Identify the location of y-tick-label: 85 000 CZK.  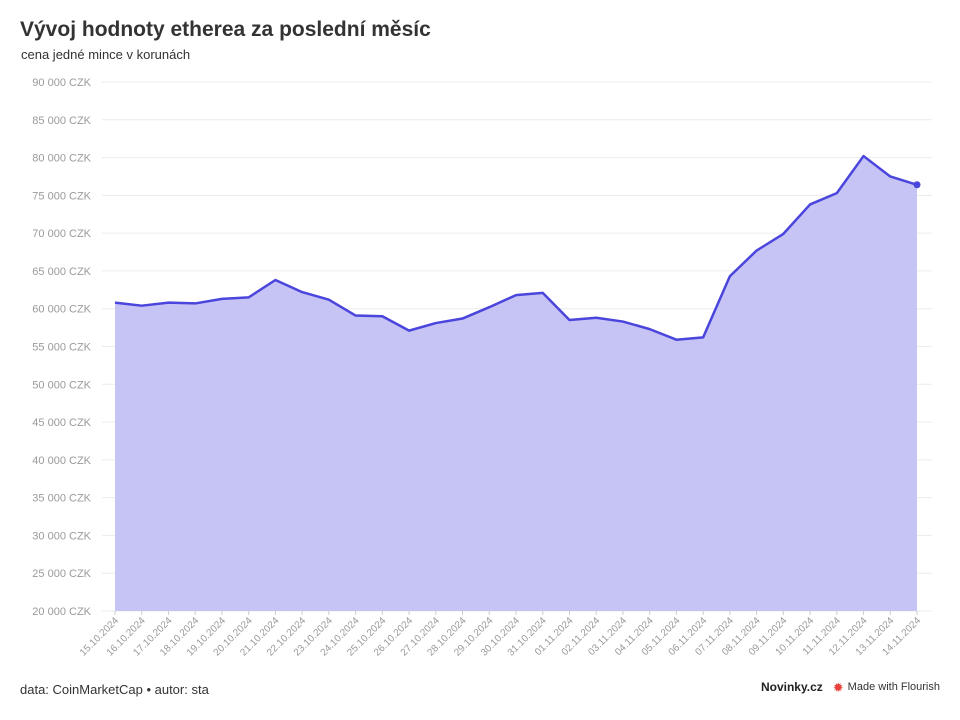
(61, 121).